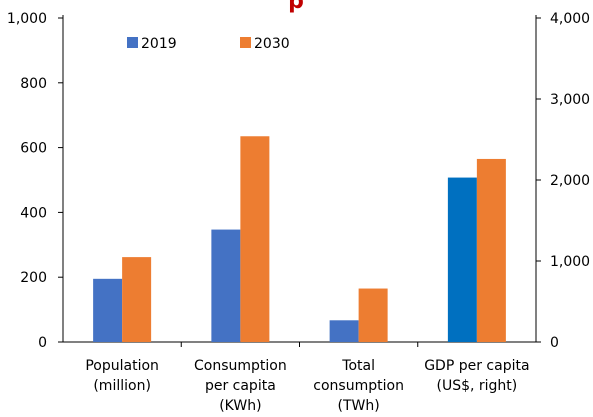  I want to click on right-tick-label: 1,000, so click(570, 262).